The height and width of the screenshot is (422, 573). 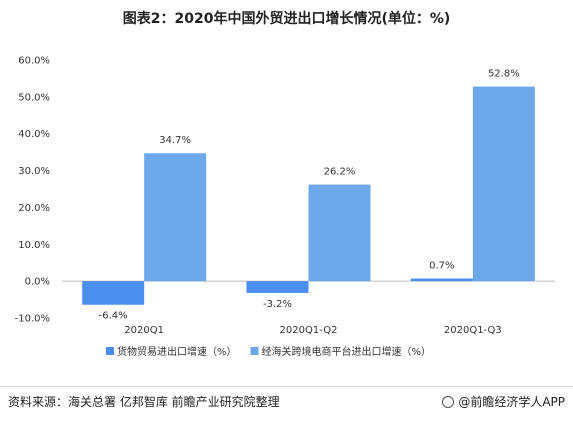 What do you see at coordinates (504, 74) in the screenshot?
I see `bar-value-label: 52.8%` at bounding box center [504, 74].